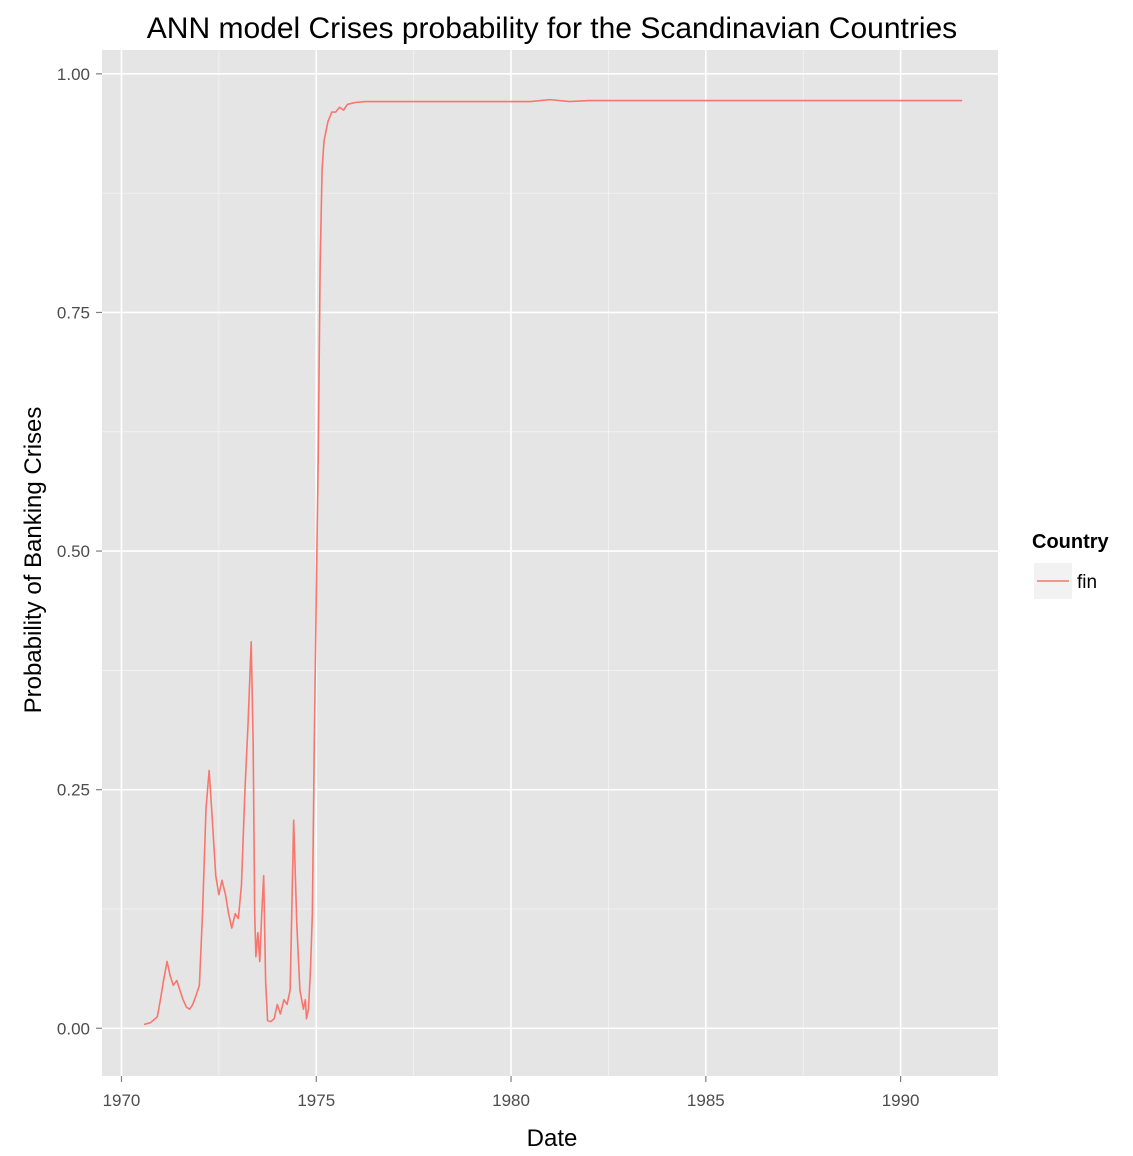  I want to click on y-axis-title: Probability of Banking Crises, so click(33, 560).